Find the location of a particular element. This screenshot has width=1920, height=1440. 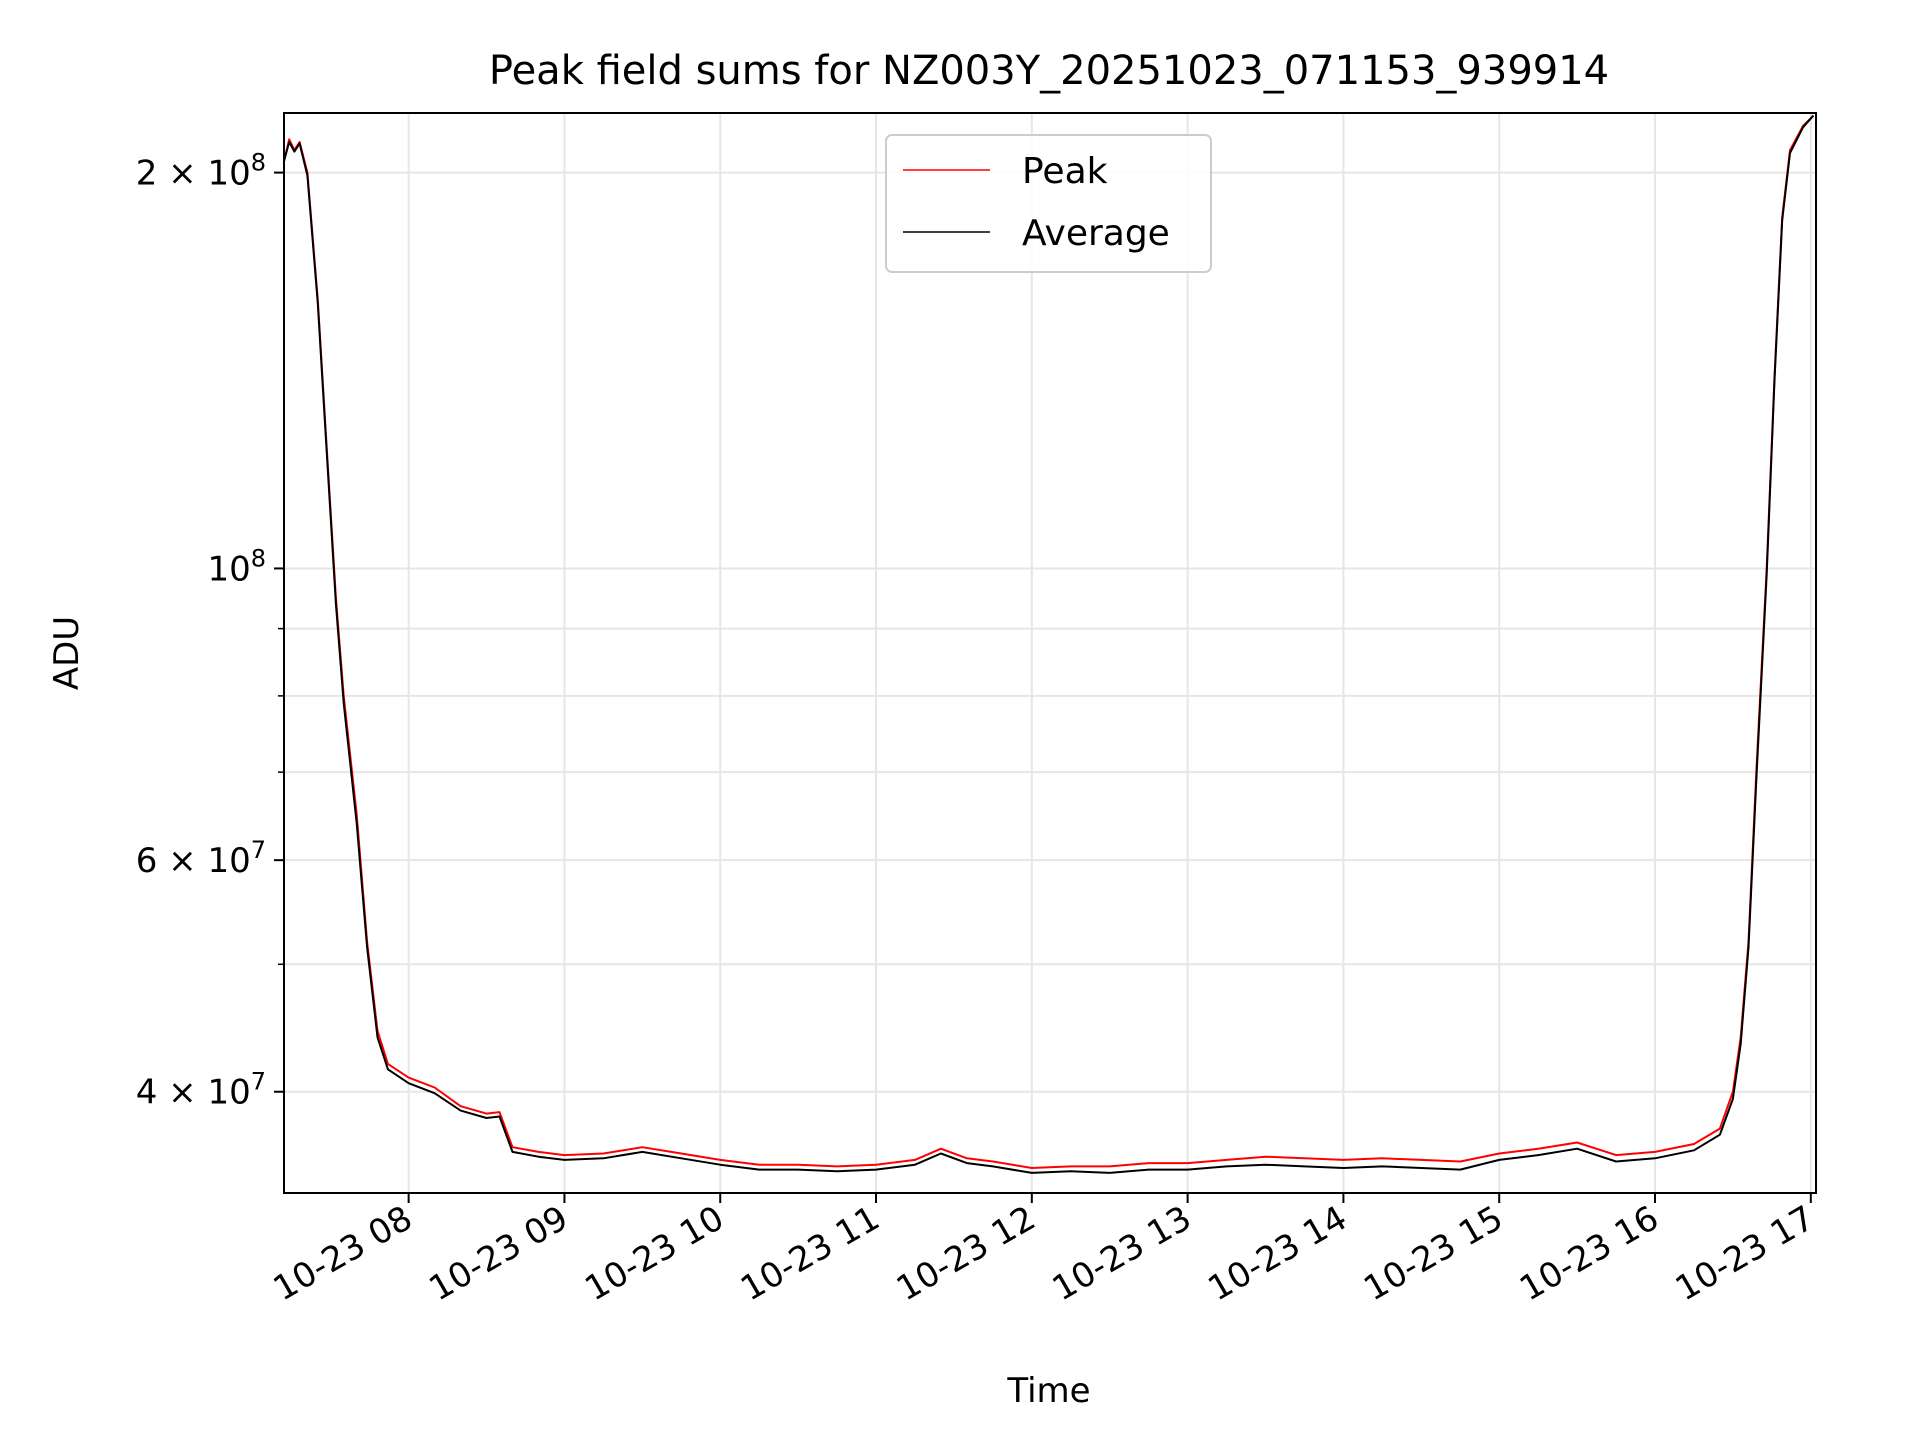

x-tick-label: 10-23 16 is located at coordinates (1589, 1253).